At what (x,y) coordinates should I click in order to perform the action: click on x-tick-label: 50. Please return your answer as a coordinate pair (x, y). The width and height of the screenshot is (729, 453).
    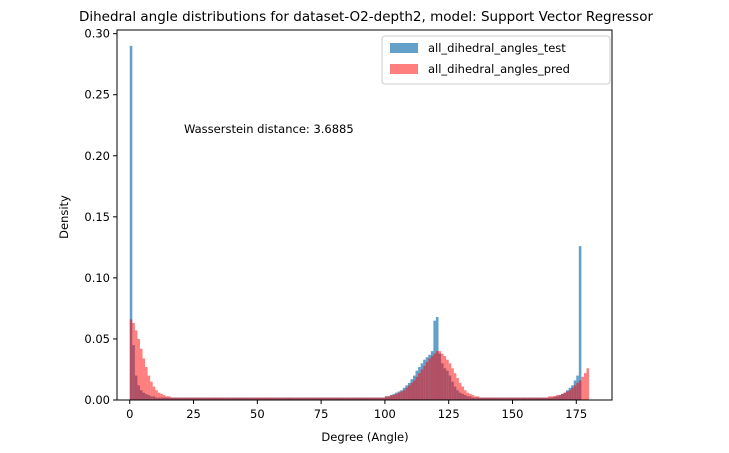
    Looking at the image, I should click on (257, 414).